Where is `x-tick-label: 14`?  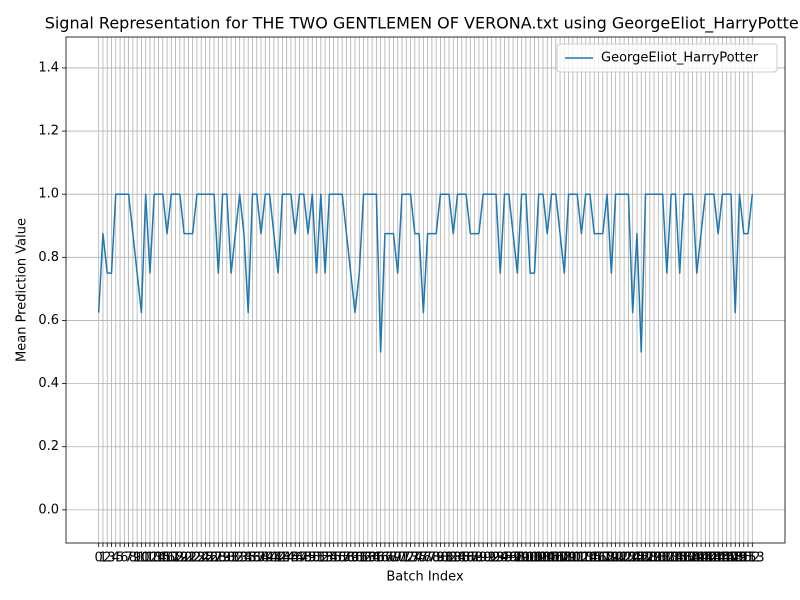
x-tick-label: 14 is located at coordinates (158, 558).